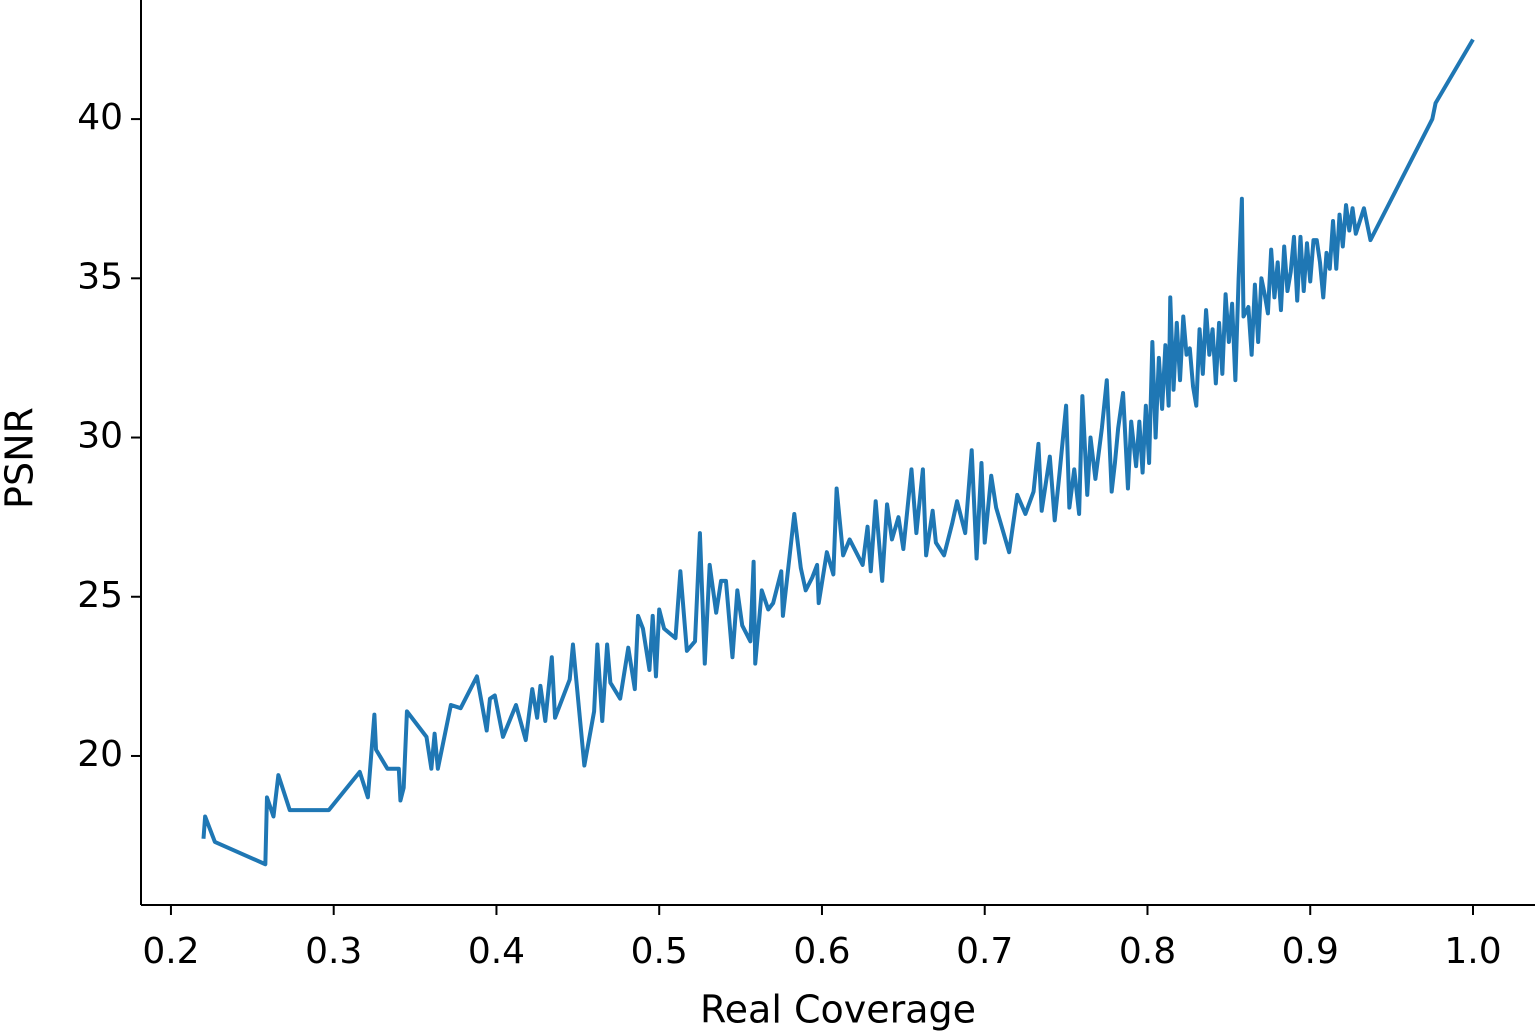  Describe the element at coordinates (100, 436) in the screenshot. I see `y-tick-label: 30` at that location.